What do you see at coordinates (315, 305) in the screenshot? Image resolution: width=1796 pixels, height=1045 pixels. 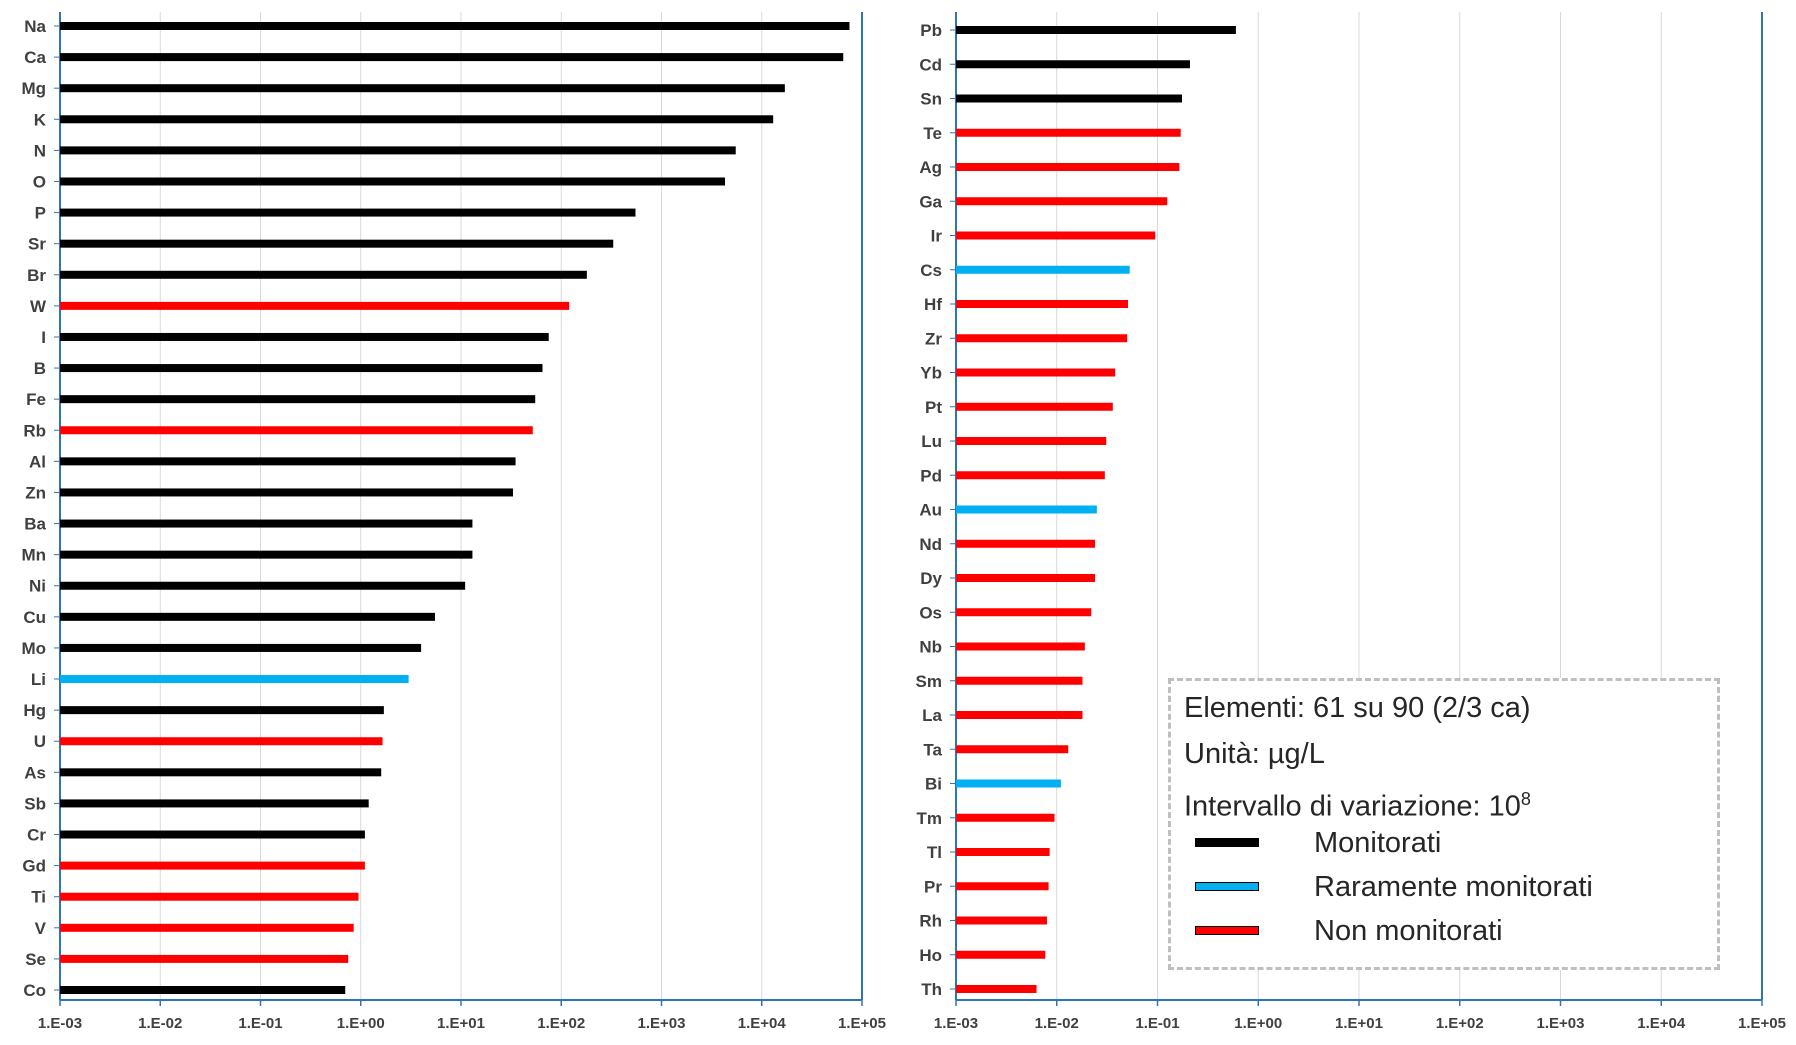 I see `bar-w` at bounding box center [315, 305].